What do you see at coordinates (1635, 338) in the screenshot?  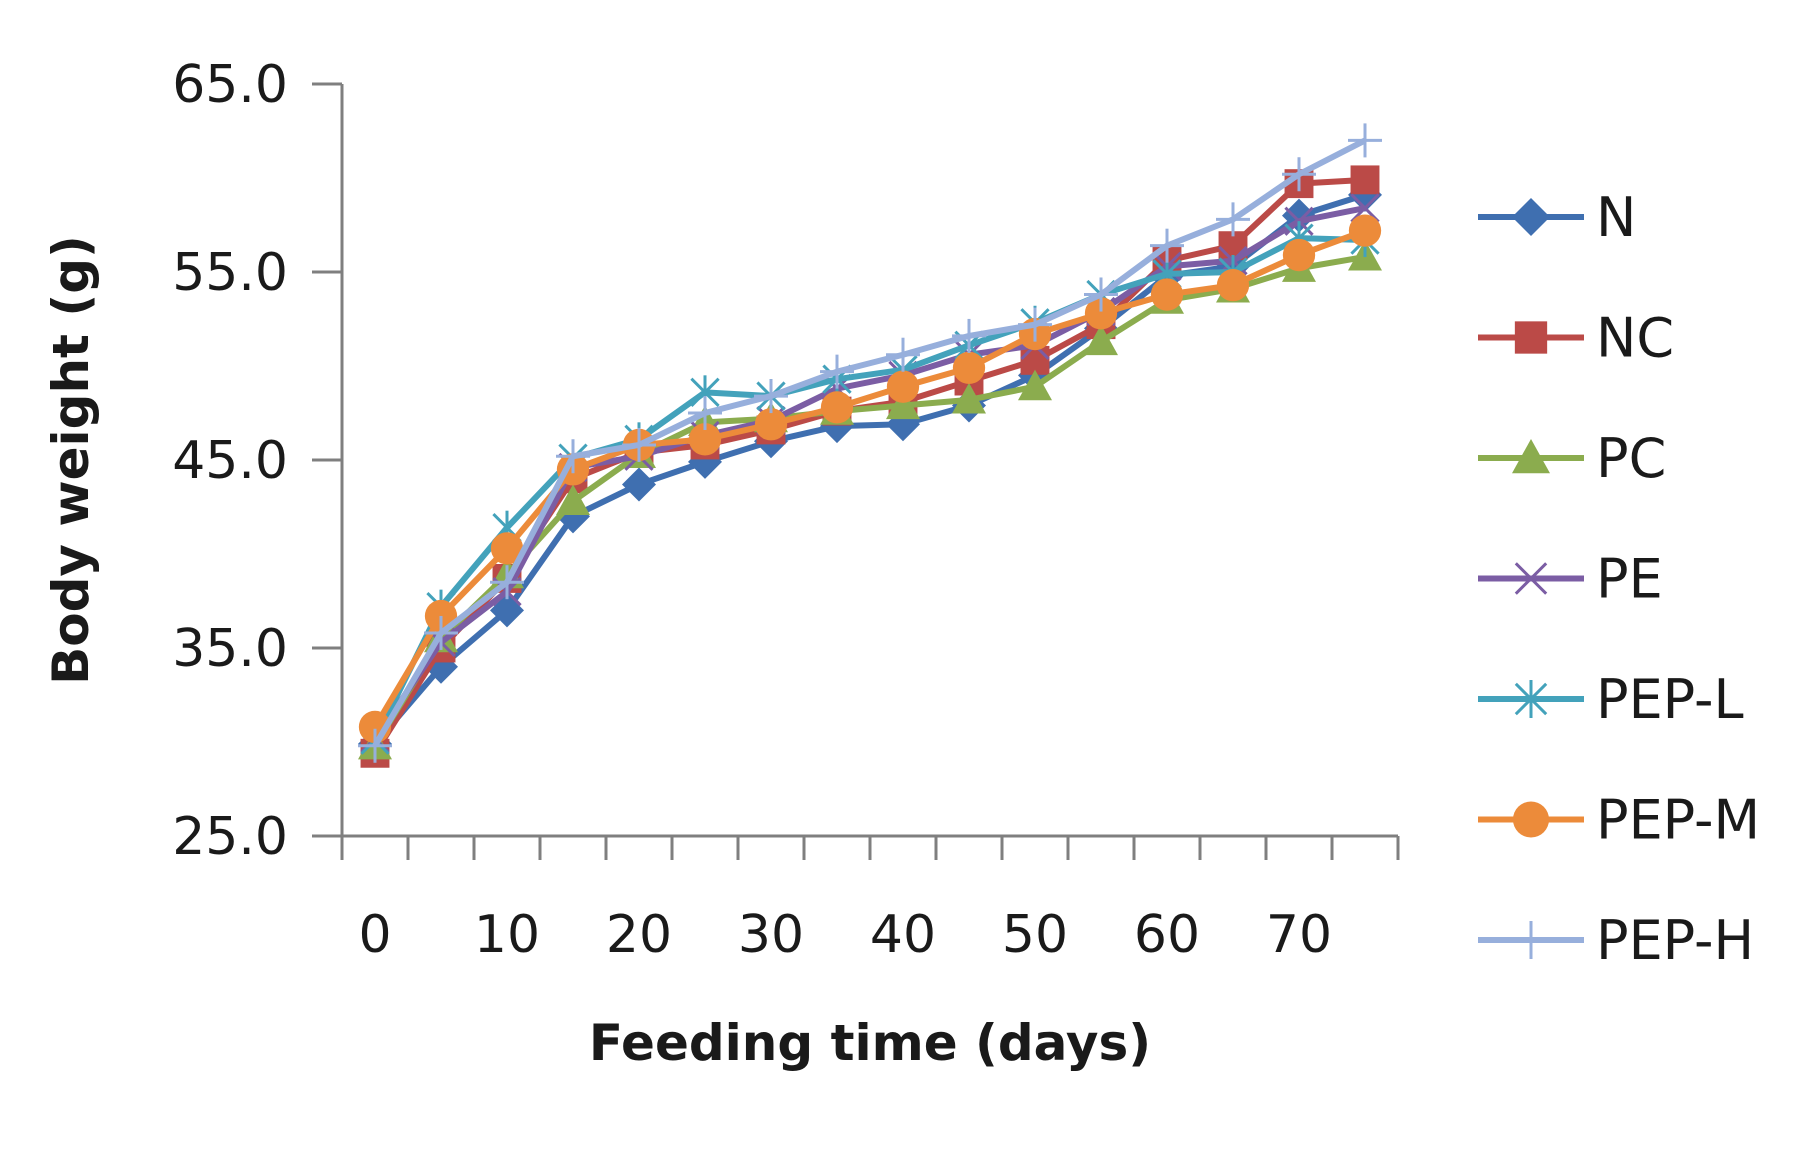 I see `legend-label: NC` at bounding box center [1635, 338].